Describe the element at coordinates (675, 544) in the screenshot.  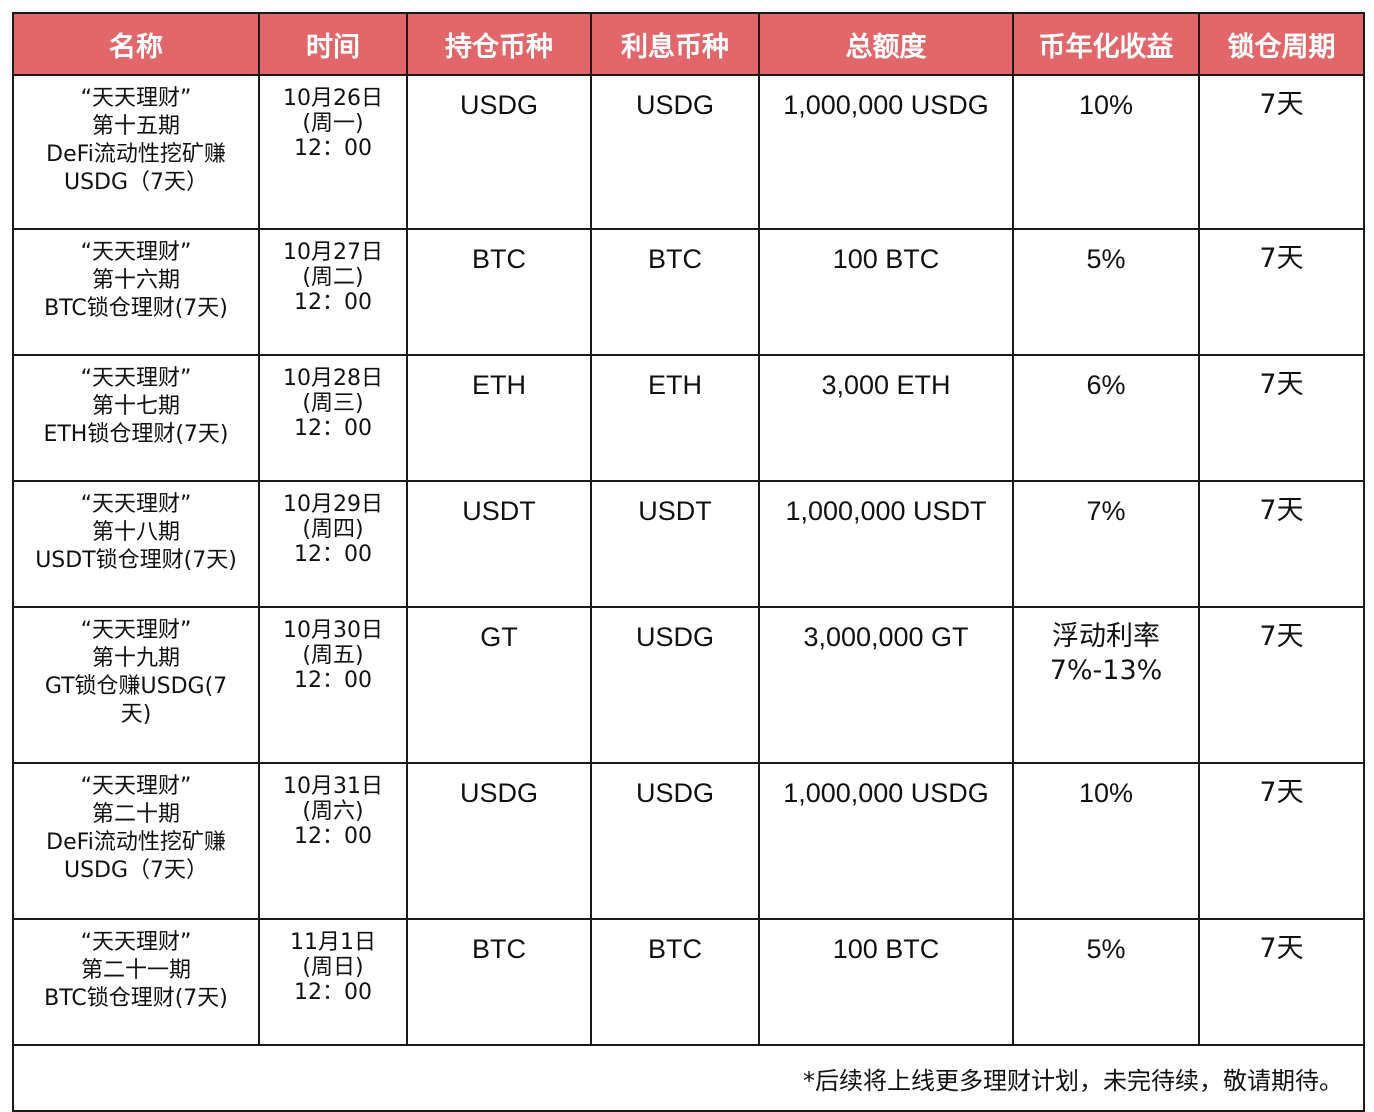
I see `interest-coin-cell: USDT` at that location.